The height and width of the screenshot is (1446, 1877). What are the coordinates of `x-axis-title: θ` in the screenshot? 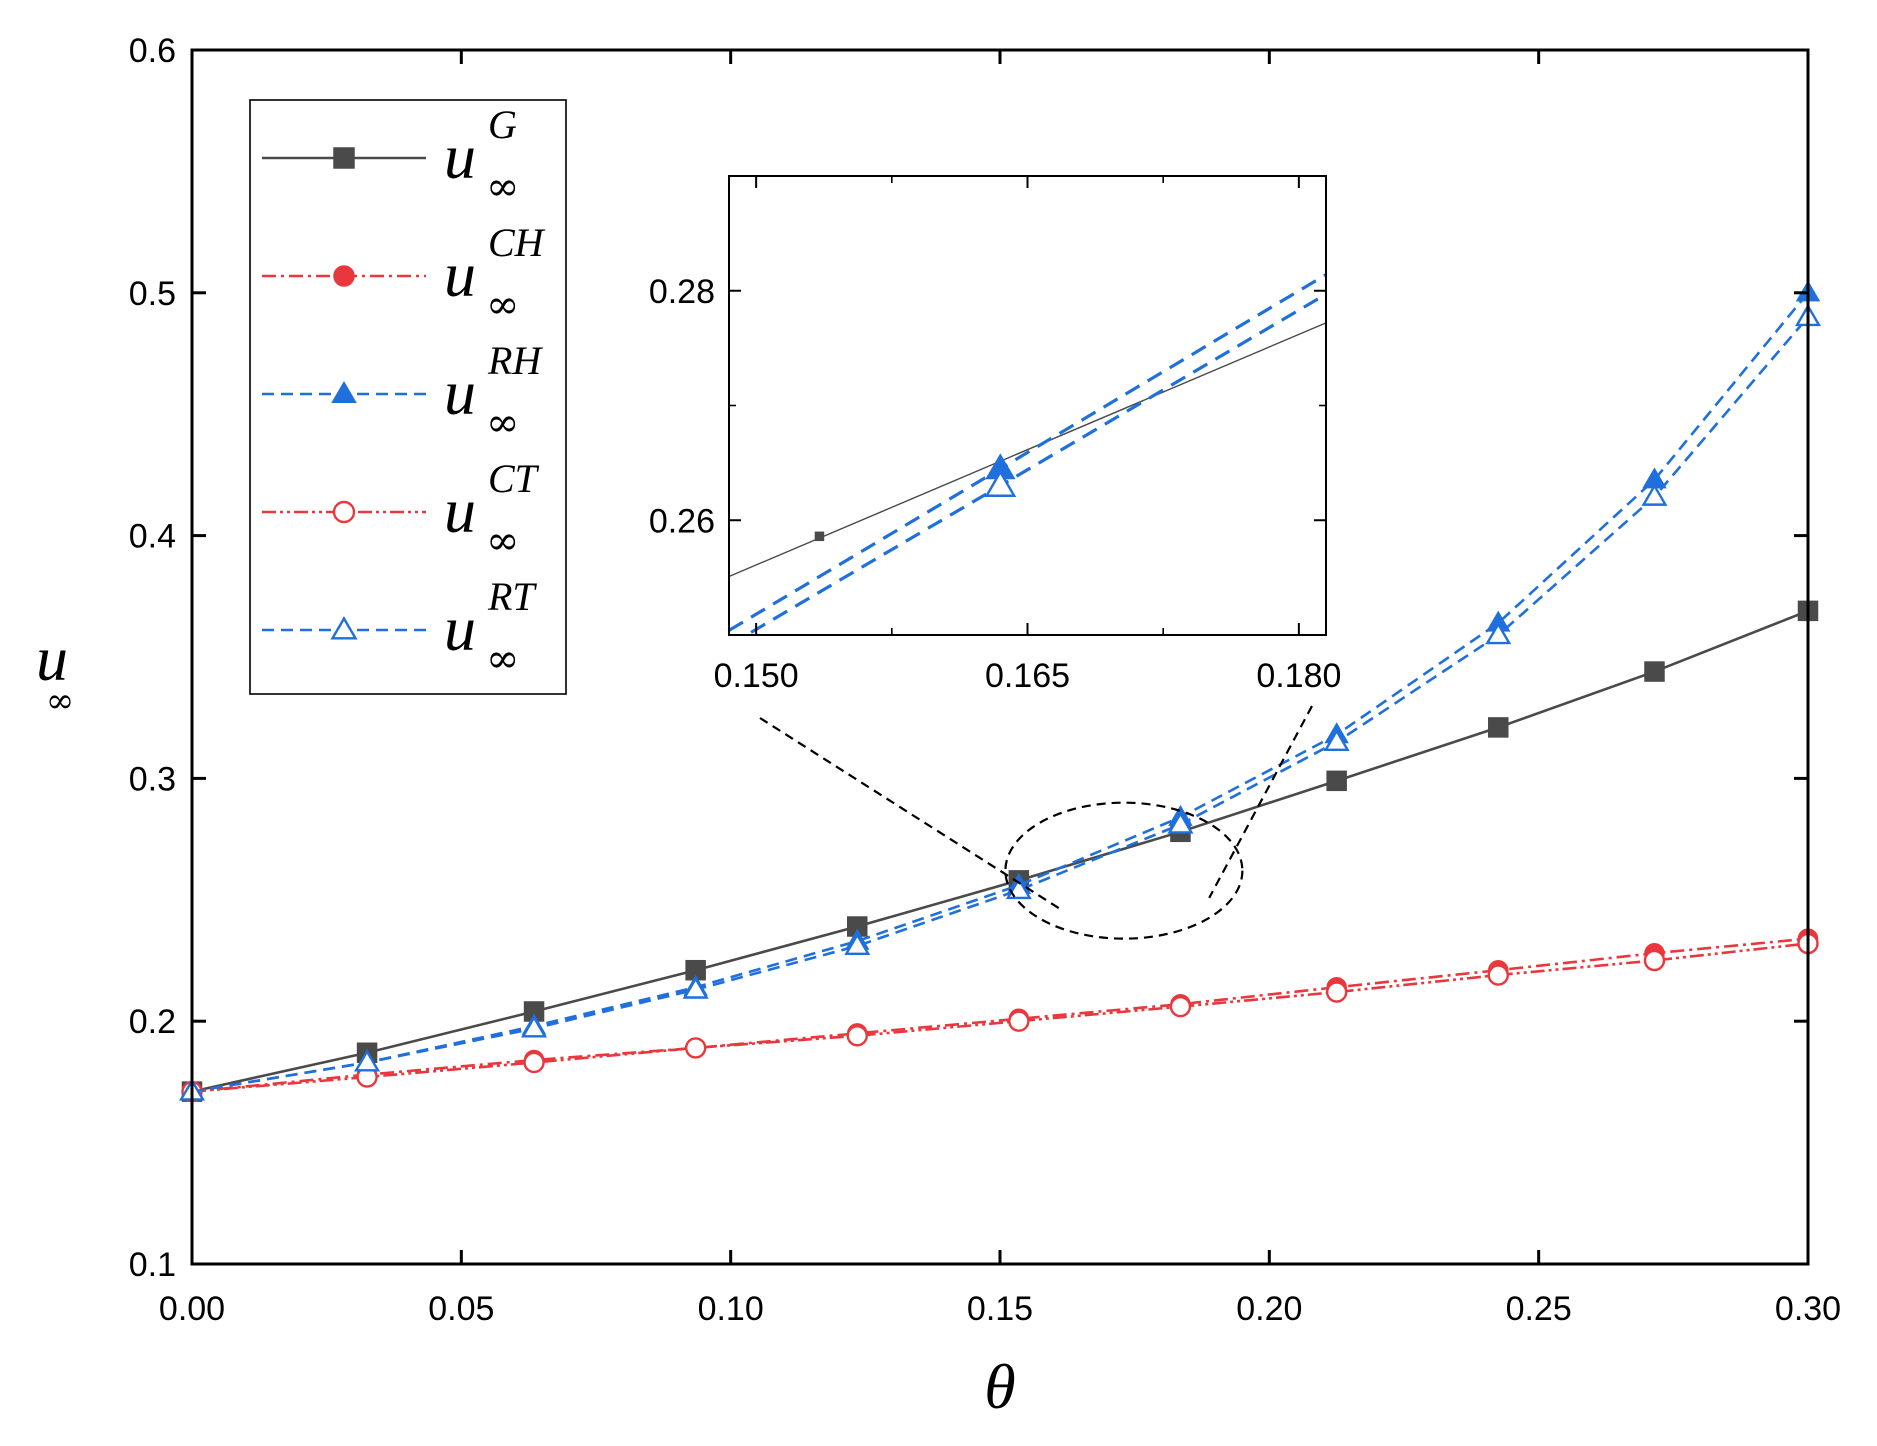 It's located at (999, 1386).